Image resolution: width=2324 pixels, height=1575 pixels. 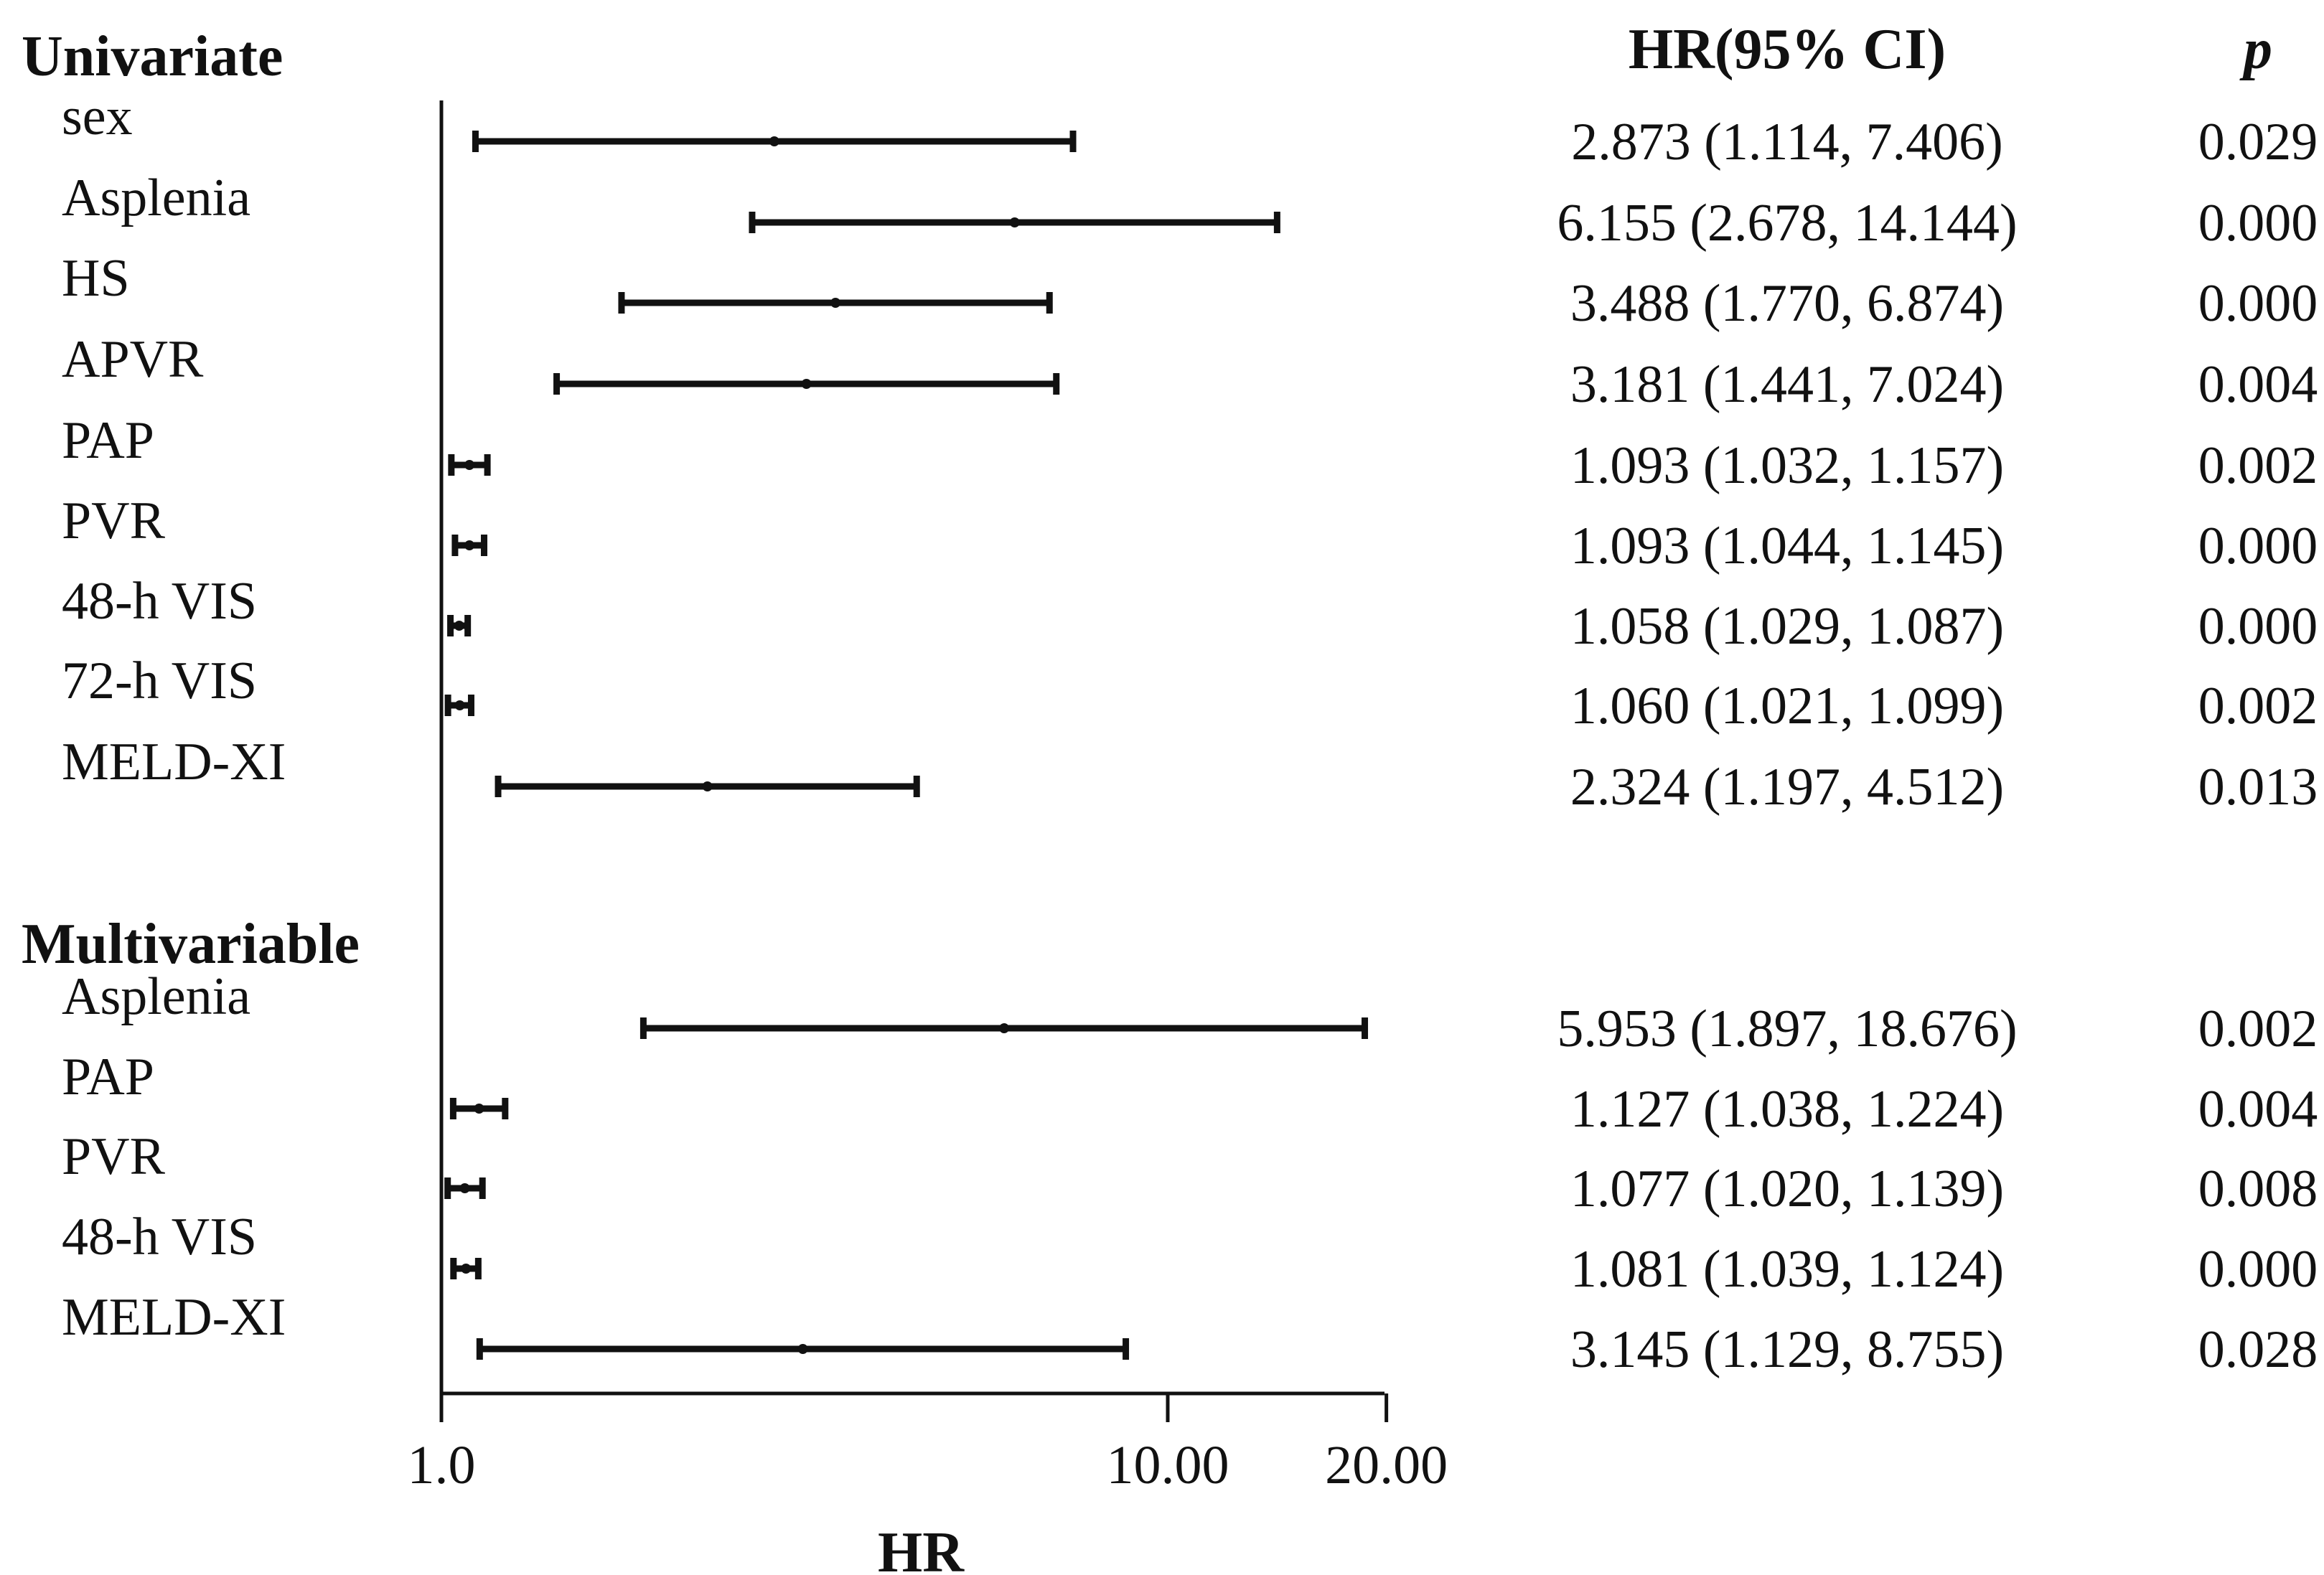 What do you see at coordinates (442, 1465) in the screenshot?
I see `x-tick-label: 1.0` at bounding box center [442, 1465].